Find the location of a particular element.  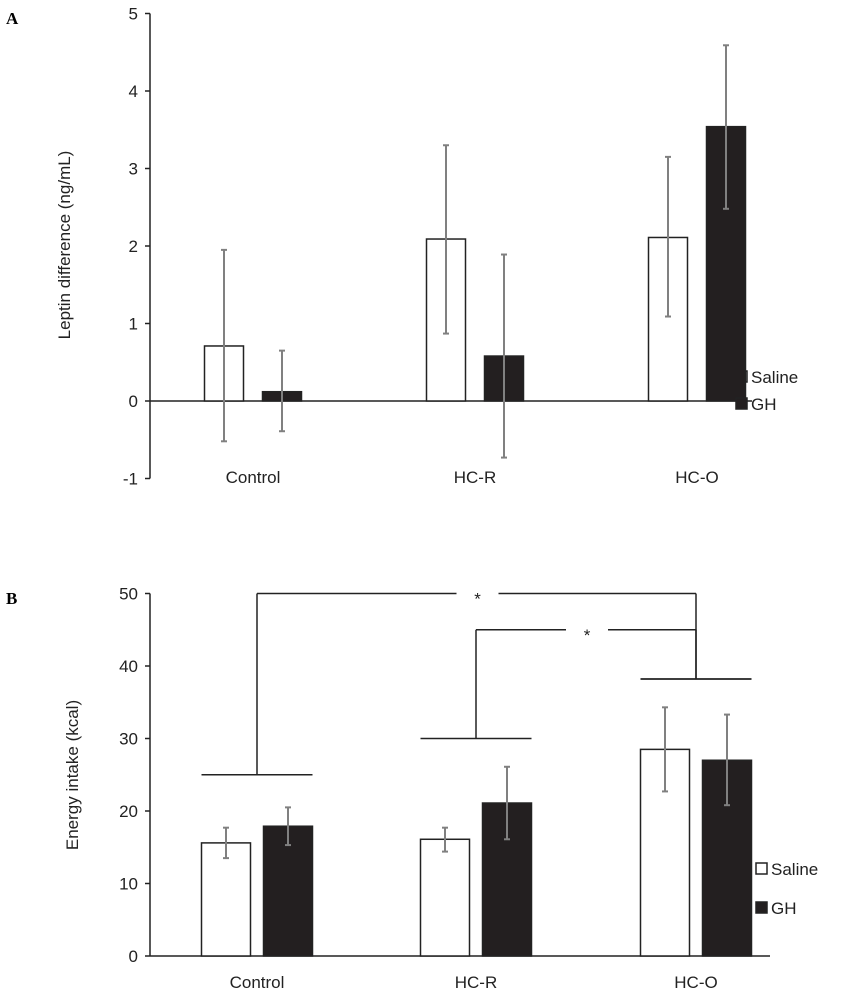

y-tick-label: 10 is located at coordinates (128, 884).